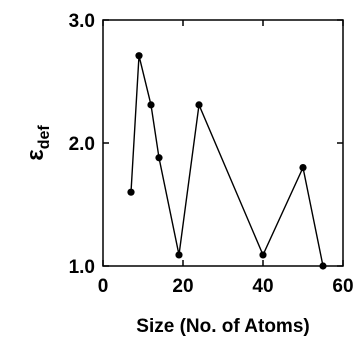 This screenshot has width=362, height=339. What do you see at coordinates (262, 286) in the screenshot?
I see `x-tick-label: 40` at bounding box center [262, 286].